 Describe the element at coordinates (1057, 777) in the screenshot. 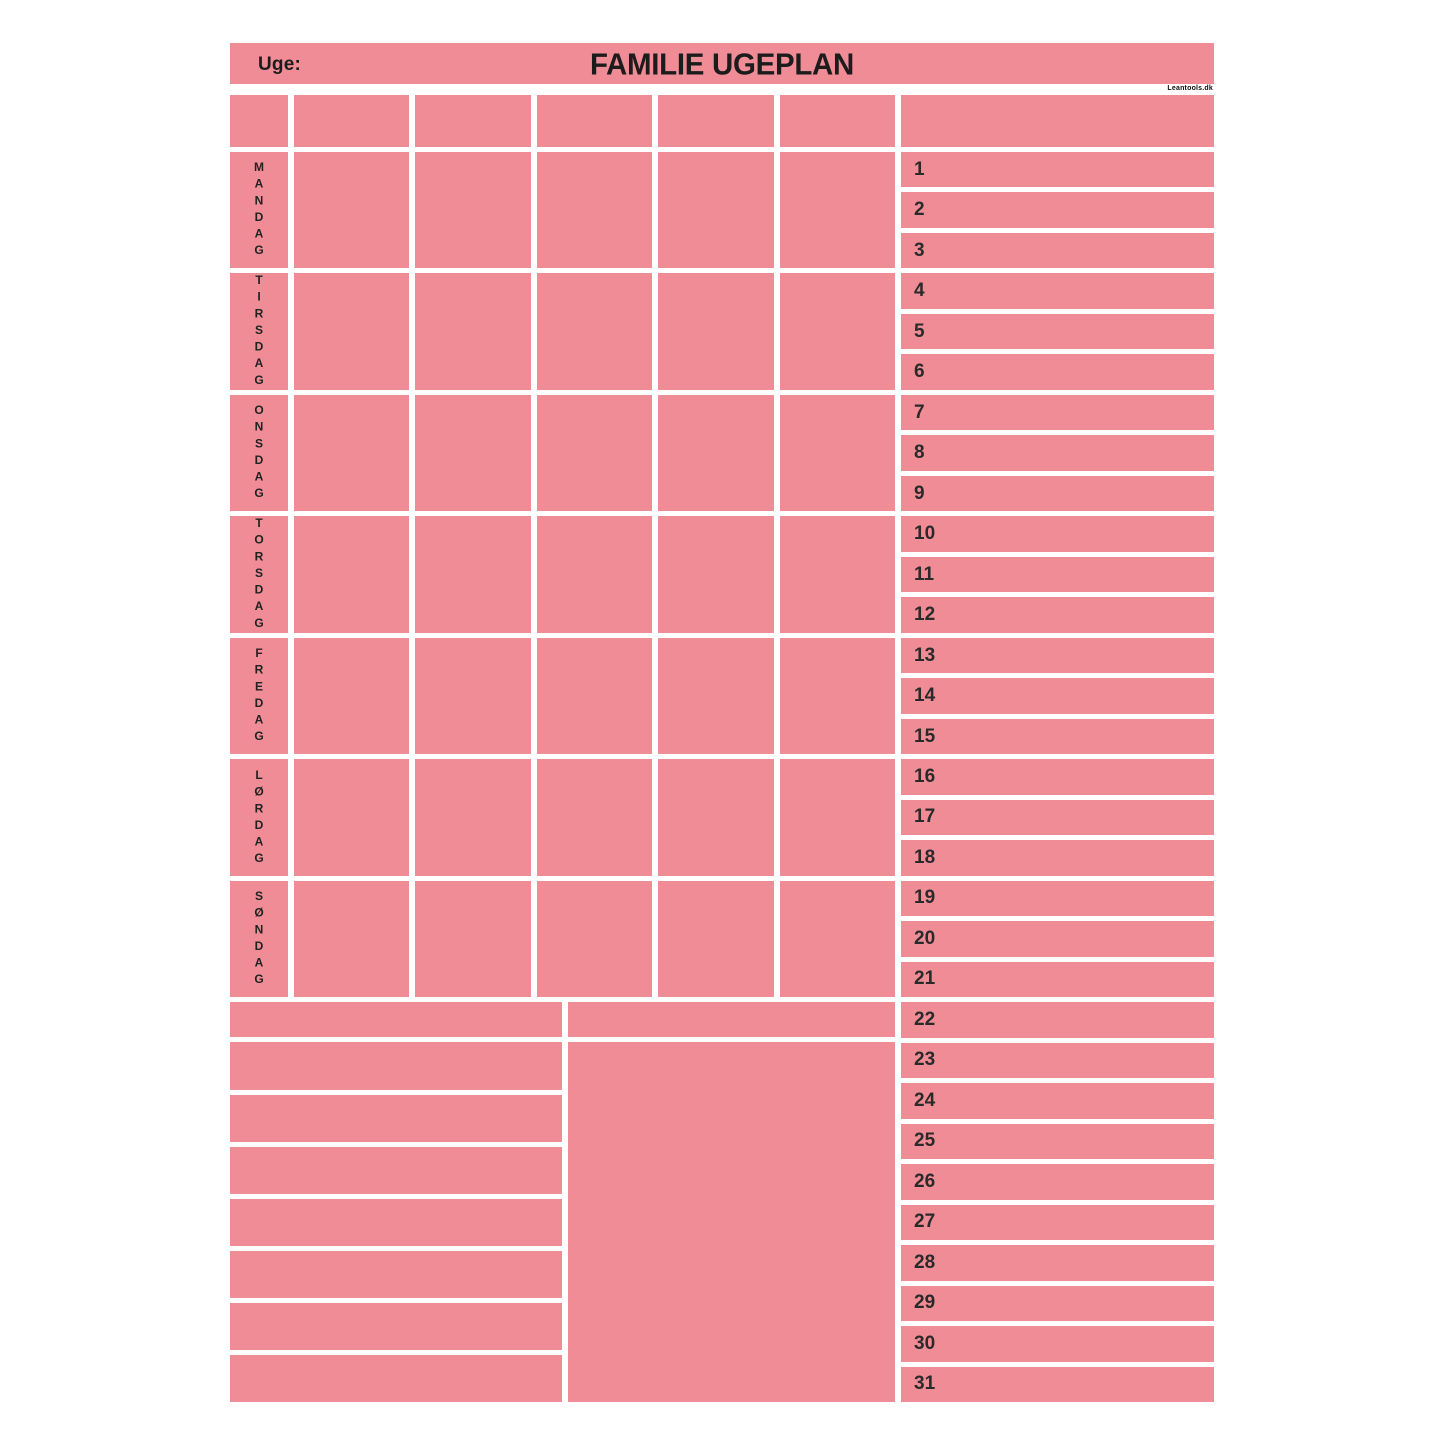

I see `date-row-16: 16` at that location.